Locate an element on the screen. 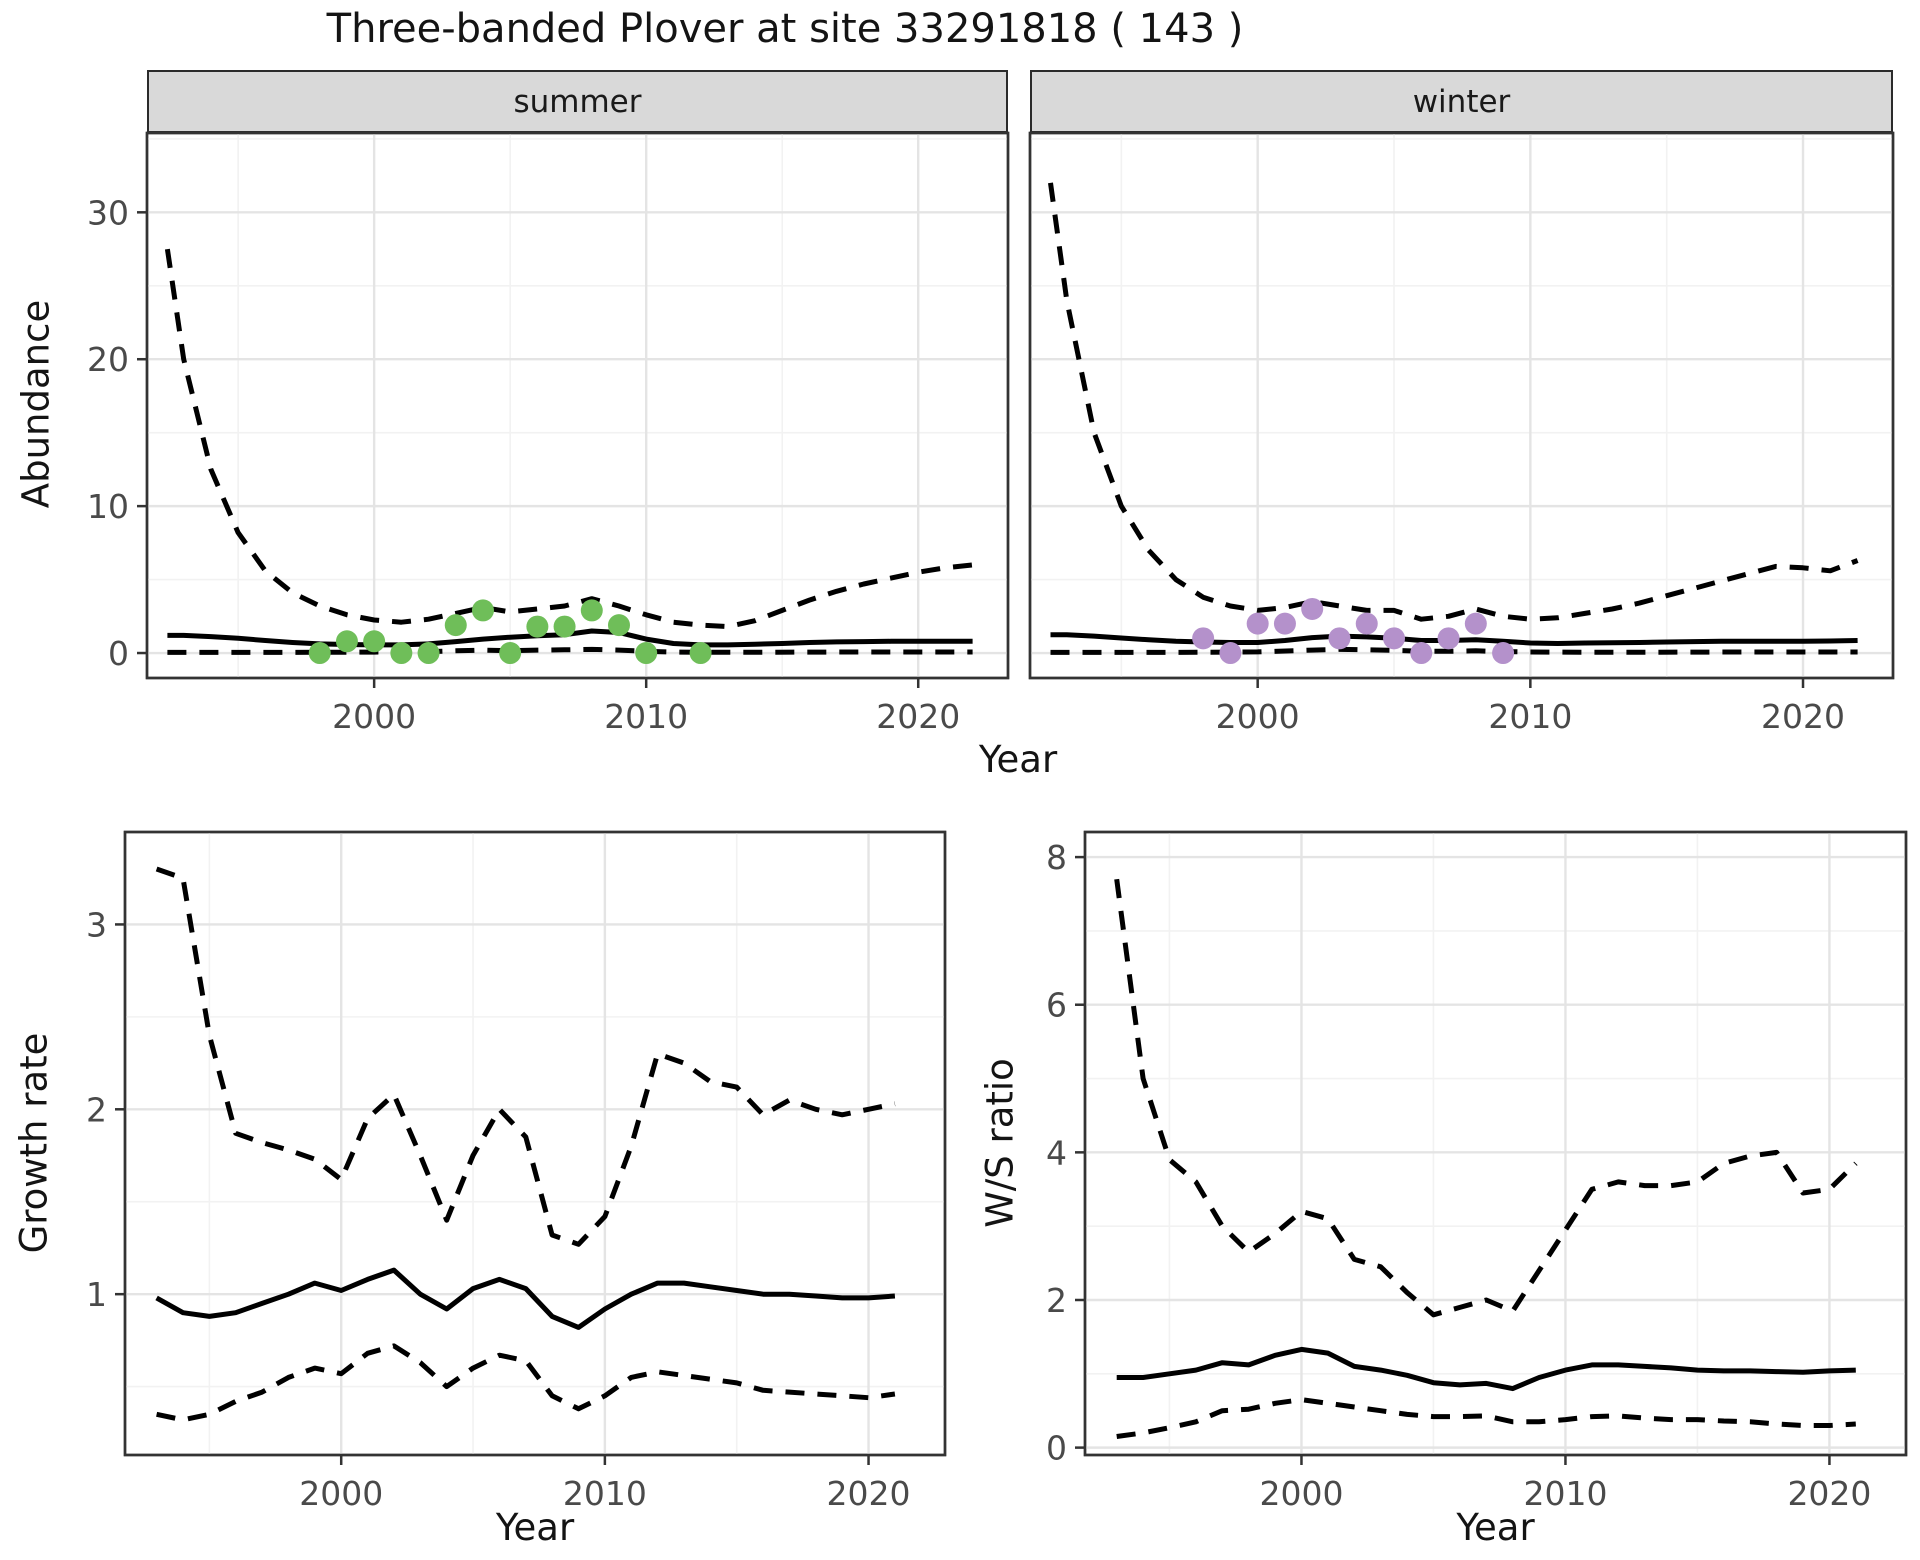  y-axis-tick-label: 10 is located at coordinates (108, 506).